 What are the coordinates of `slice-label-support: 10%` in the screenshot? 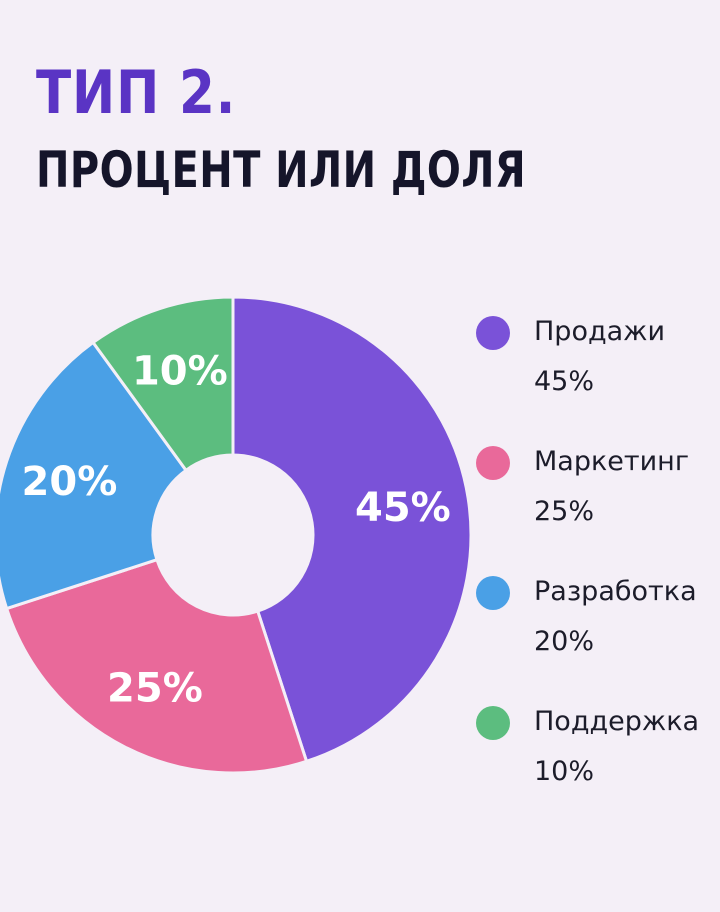 It's located at (180, 371).